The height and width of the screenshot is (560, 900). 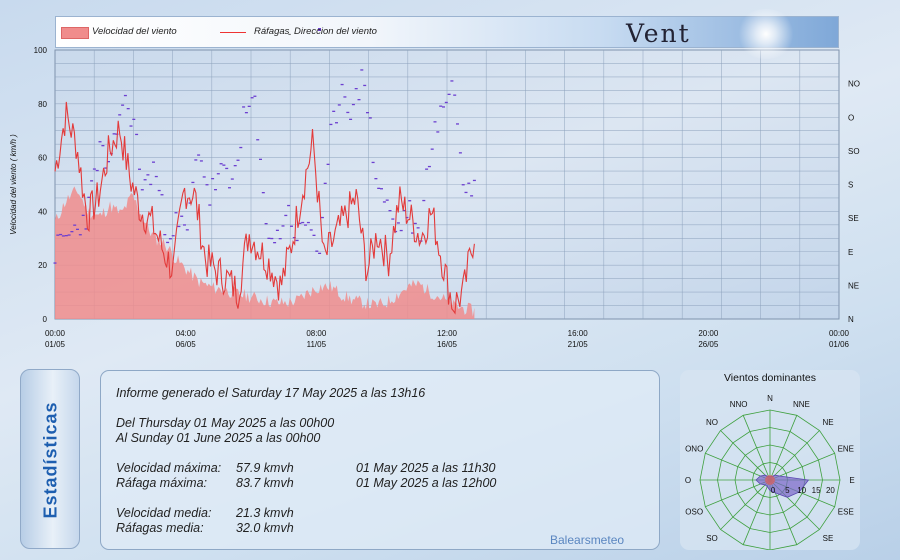 What do you see at coordinates (801, 490) in the screenshot?
I see `rose-ring-label: 10` at bounding box center [801, 490].